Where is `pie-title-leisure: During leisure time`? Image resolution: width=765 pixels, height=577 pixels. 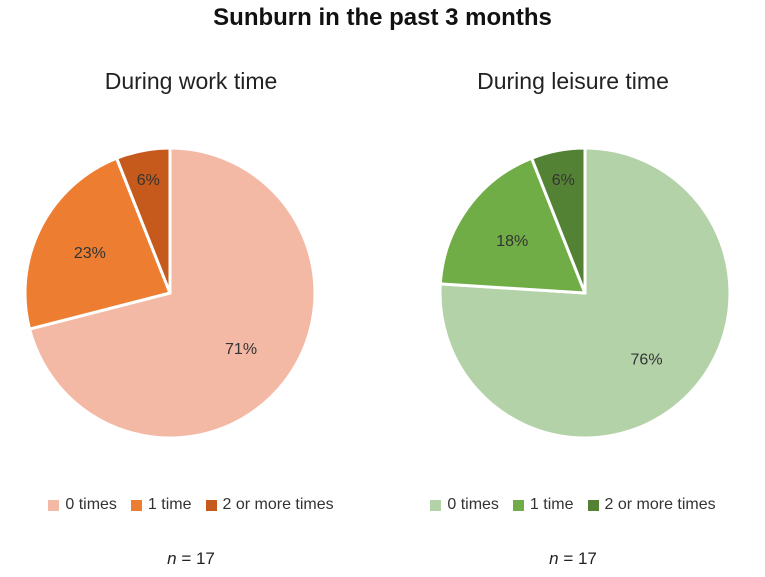 pie-title-leisure: During leisure time is located at coordinates (573, 81).